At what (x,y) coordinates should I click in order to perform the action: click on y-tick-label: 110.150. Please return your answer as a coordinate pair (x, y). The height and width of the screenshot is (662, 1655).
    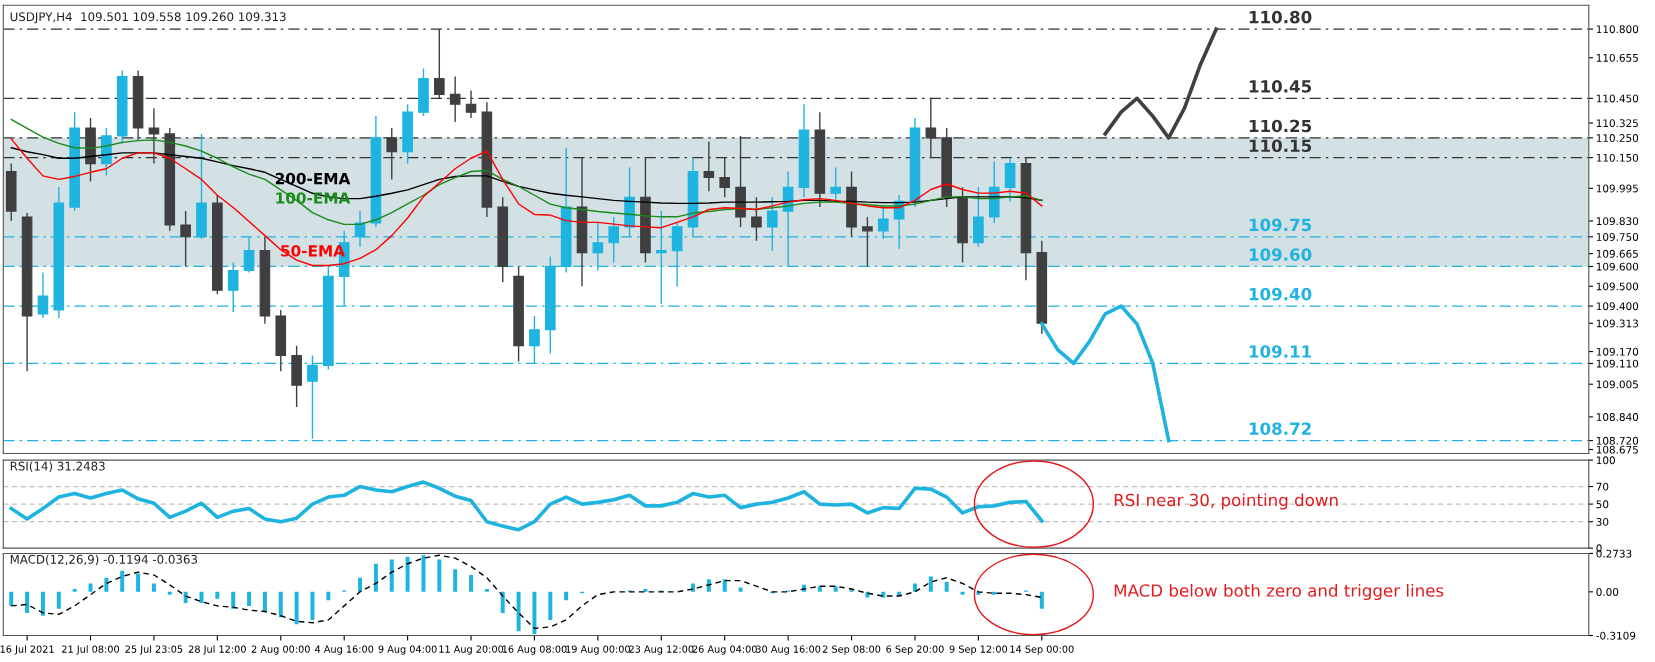
    Looking at the image, I should click on (1617, 157).